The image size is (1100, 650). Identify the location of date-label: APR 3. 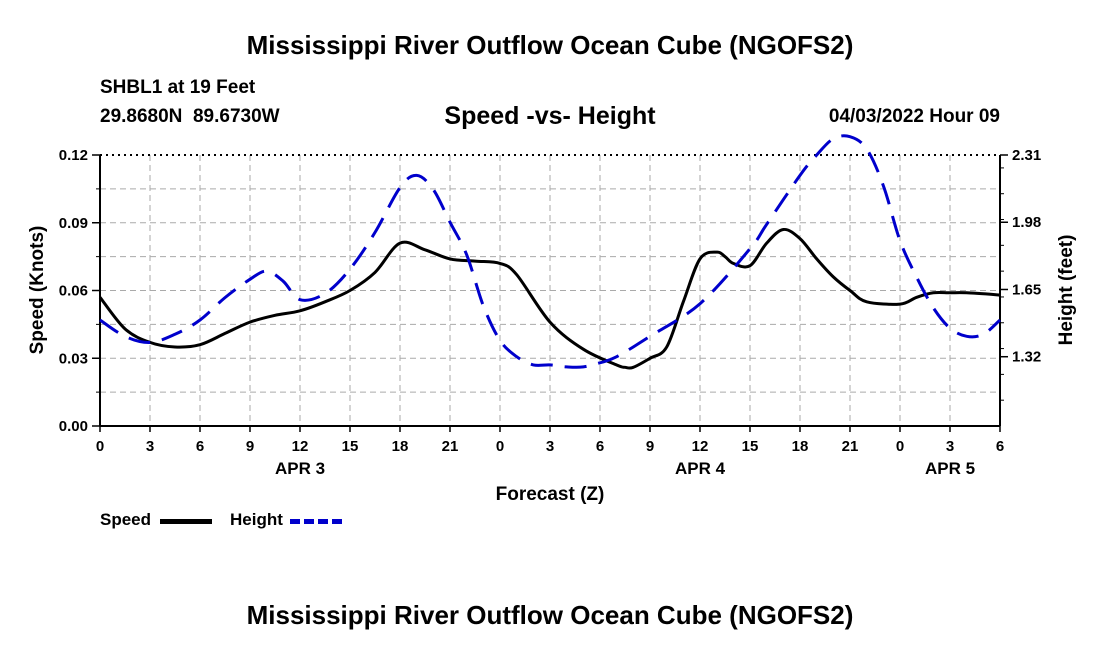
(300, 468).